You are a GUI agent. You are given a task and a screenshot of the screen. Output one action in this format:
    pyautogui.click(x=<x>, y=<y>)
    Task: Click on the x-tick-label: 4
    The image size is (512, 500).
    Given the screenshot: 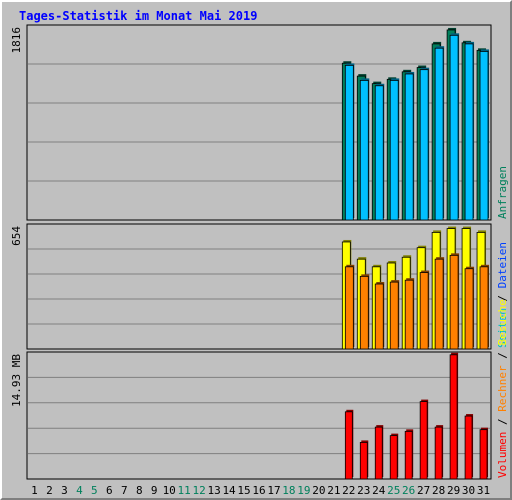 What is the action you would take?
    pyautogui.click(x=79, y=490)
    